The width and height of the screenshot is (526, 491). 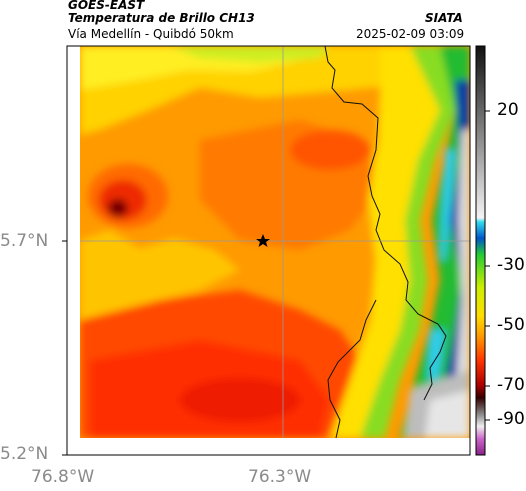 I want to click on lat-tick-label: 5.2°N, so click(x=24, y=454).